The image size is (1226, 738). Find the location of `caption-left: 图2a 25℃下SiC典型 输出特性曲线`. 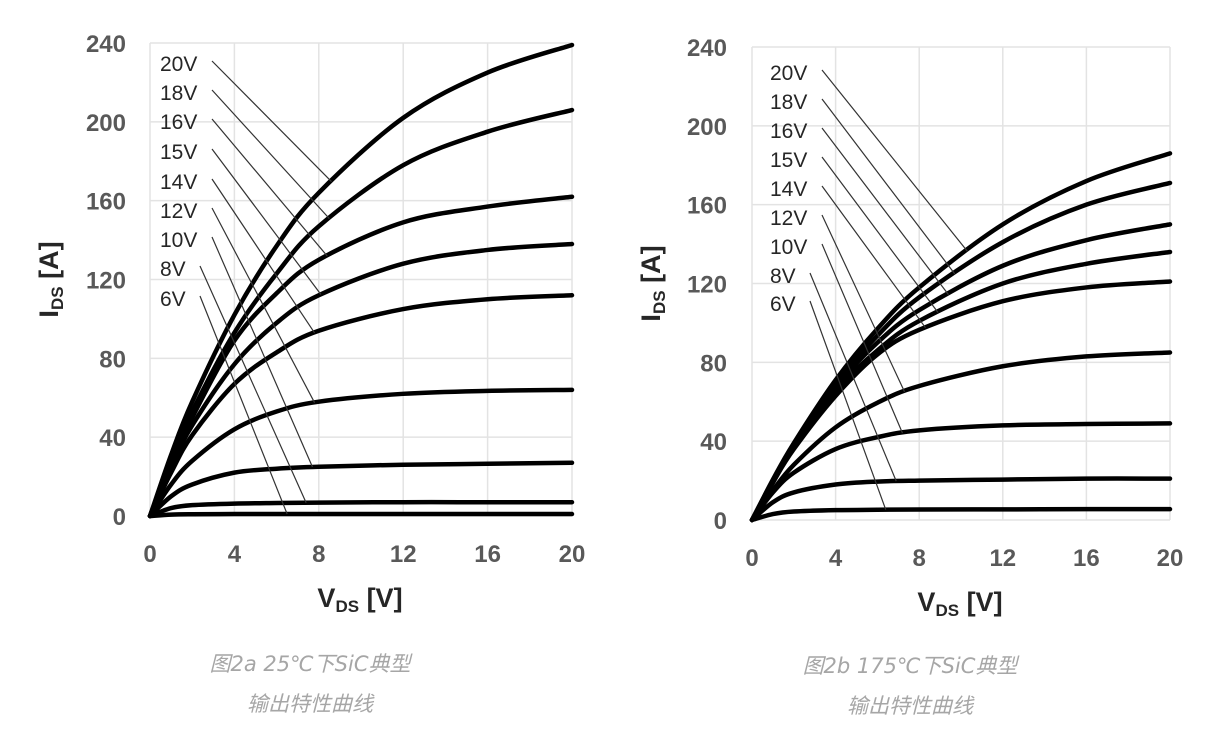

caption-left: 图2a 25℃下SiC典型 输出特性曲线 is located at coordinates (310, 684).